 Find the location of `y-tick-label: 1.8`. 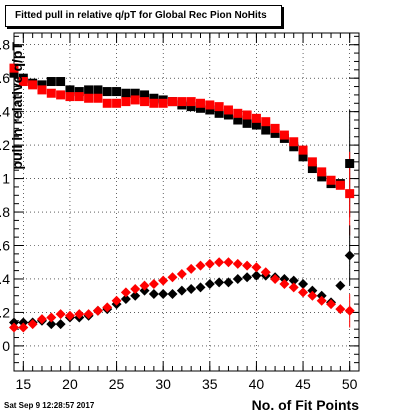

y-tick-label: 1.8 is located at coordinates (5, 45).